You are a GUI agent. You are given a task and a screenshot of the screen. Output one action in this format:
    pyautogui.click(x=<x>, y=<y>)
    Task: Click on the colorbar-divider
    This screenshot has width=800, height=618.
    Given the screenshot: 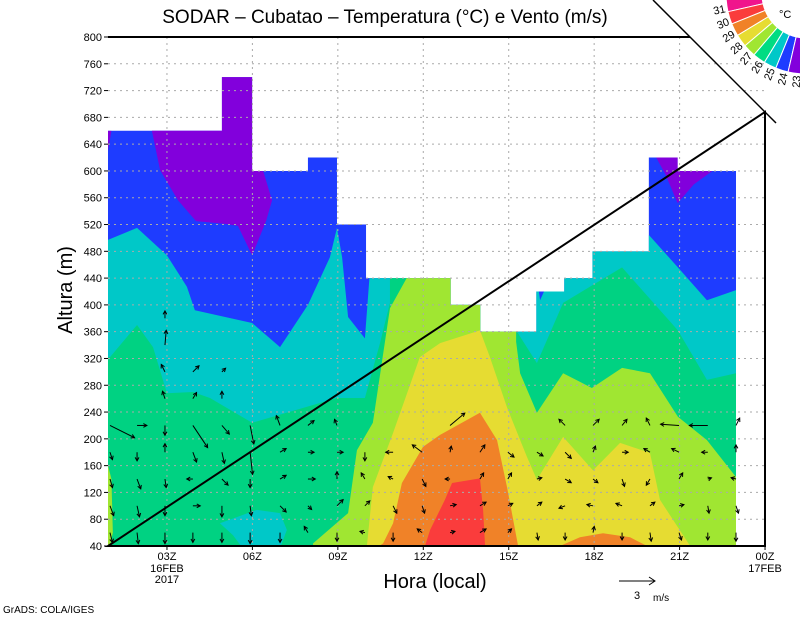 What is the action you would take?
    pyautogui.click(x=714, y=62)
    